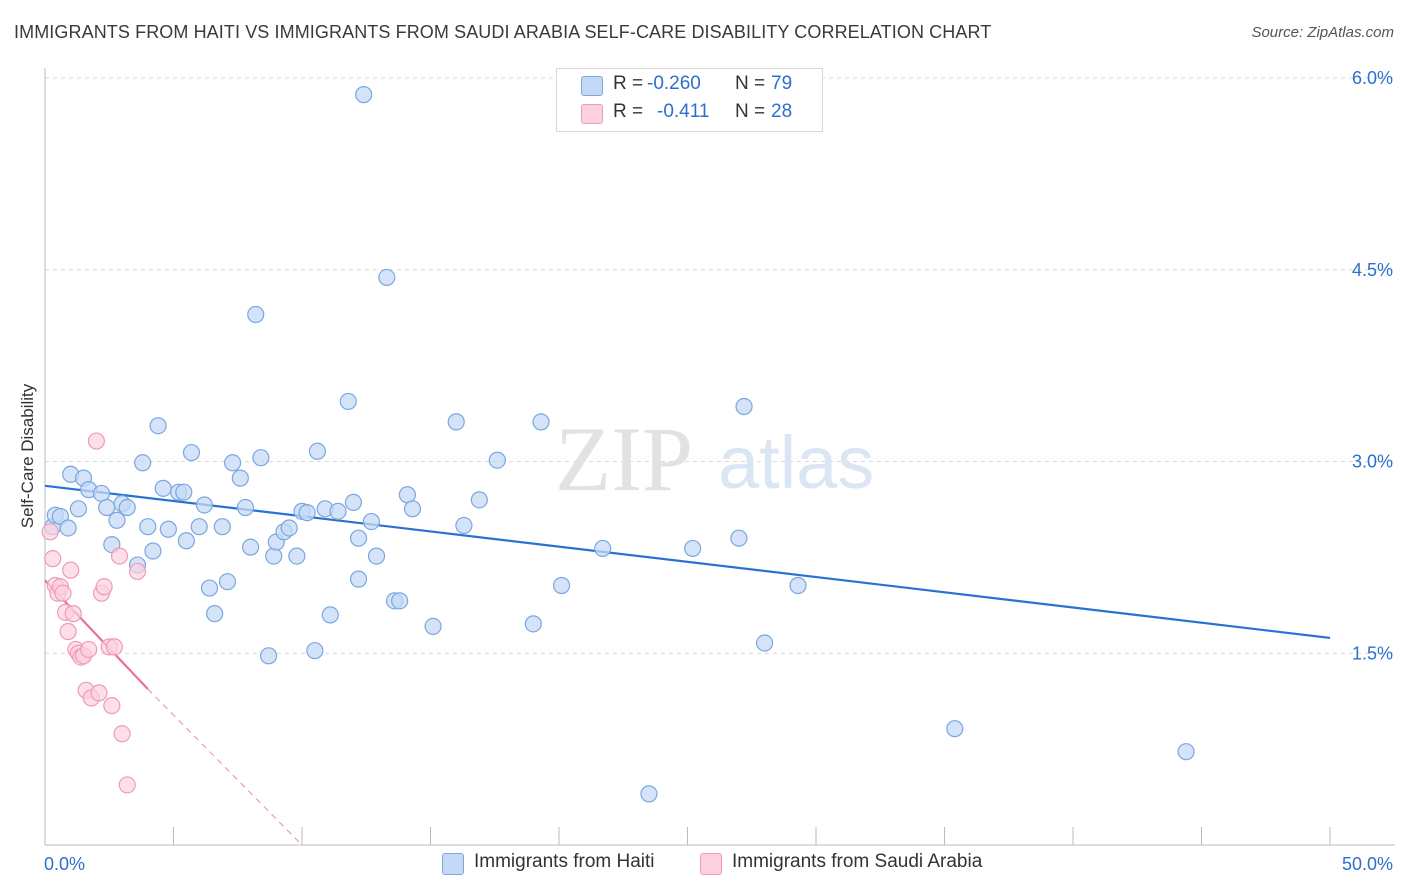 This screenshot has width=1406, height=892. Describe the element at coordinates (1372, 365) in the screenshot. I see `y-tick-labels: 1.5% 3.0% 4.5% 6.0%` at that location.